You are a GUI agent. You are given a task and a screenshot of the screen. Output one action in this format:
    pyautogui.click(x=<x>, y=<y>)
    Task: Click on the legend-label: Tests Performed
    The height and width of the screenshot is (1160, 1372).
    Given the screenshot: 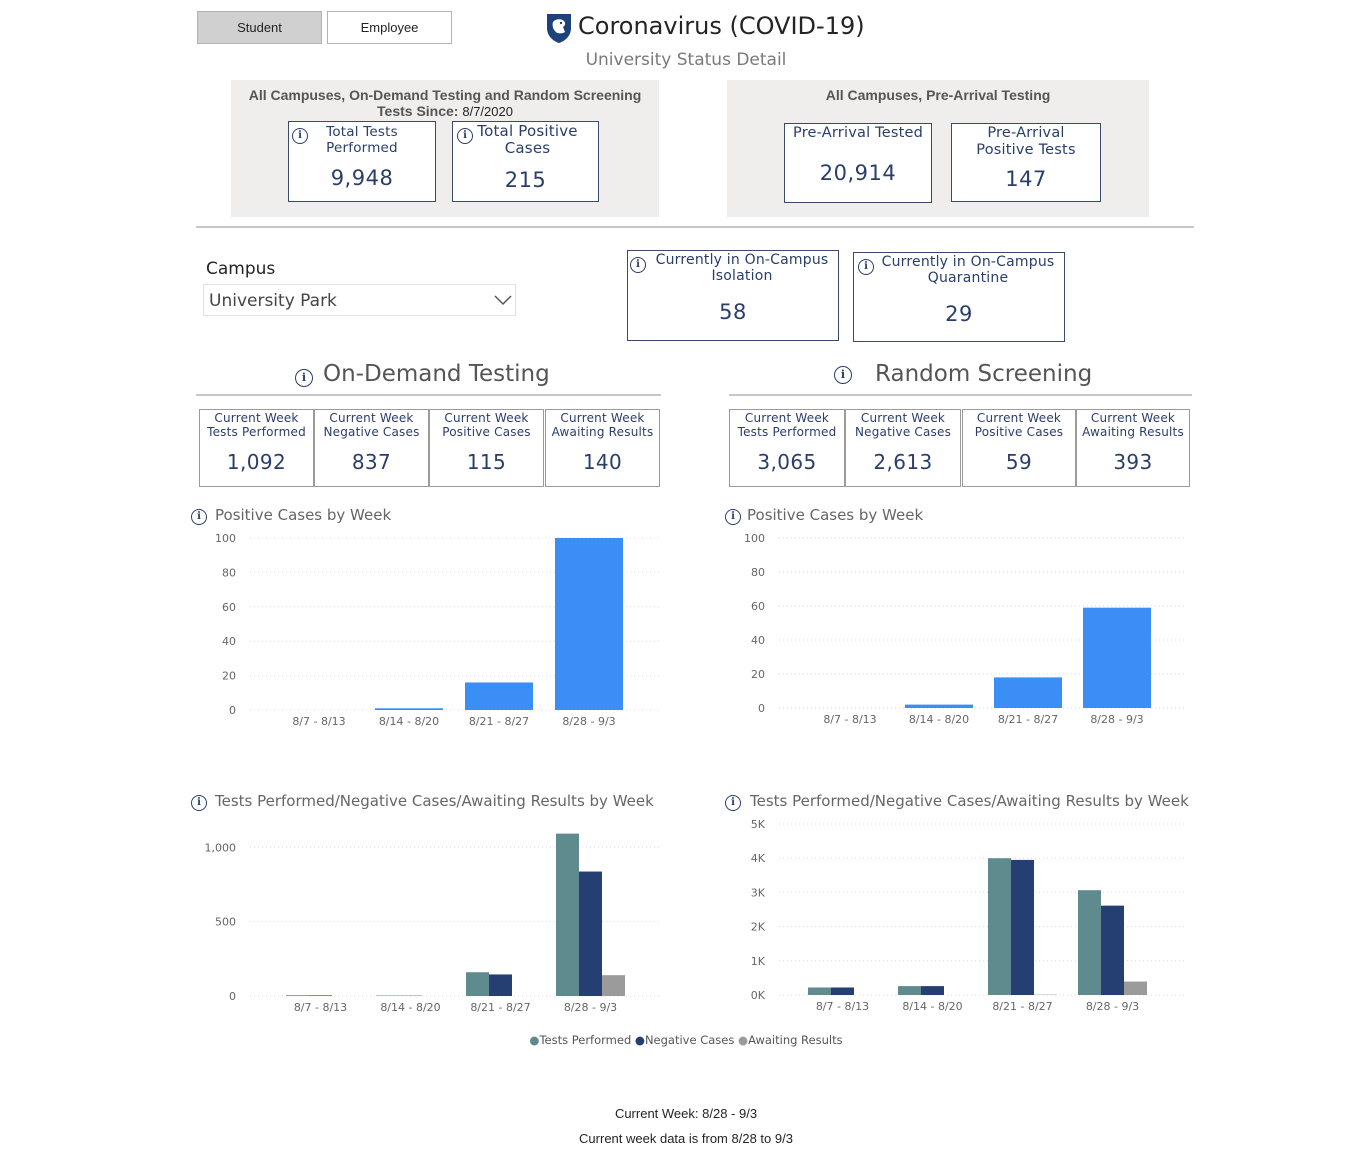 What is the action you would take?
    pyautogui.click(x=585, y=1040)
    